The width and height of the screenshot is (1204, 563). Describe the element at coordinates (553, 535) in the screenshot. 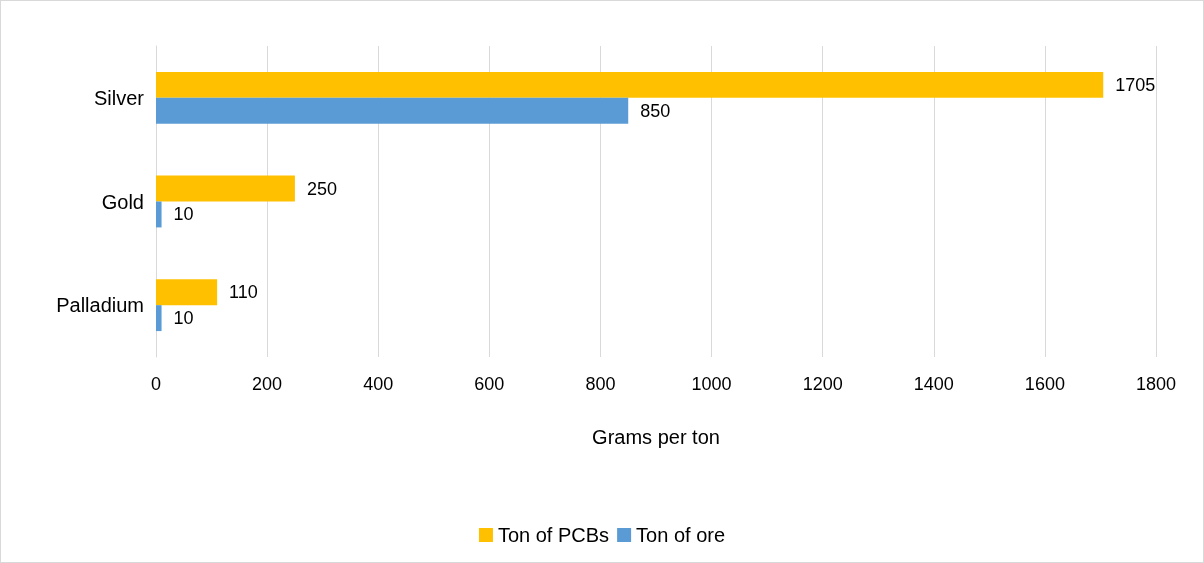

I see `legend-label: Ton of PCBs` at that location.